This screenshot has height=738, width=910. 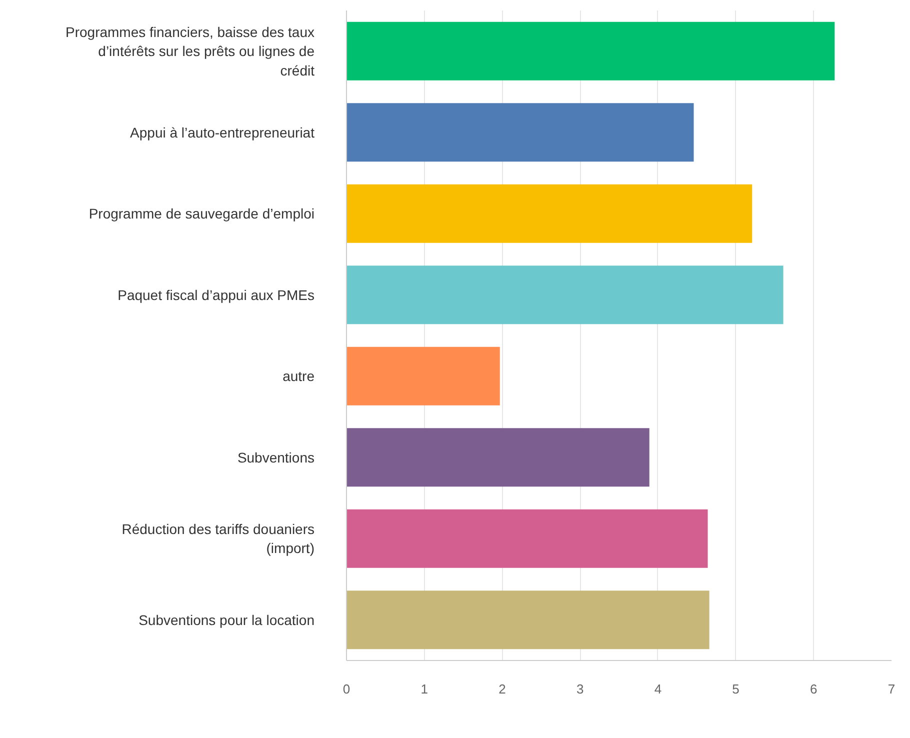 What do you see at coordinates (276, 457) in the screenshot?
I see `y-tick-label: Subventions` at bounding box center [276, 457].